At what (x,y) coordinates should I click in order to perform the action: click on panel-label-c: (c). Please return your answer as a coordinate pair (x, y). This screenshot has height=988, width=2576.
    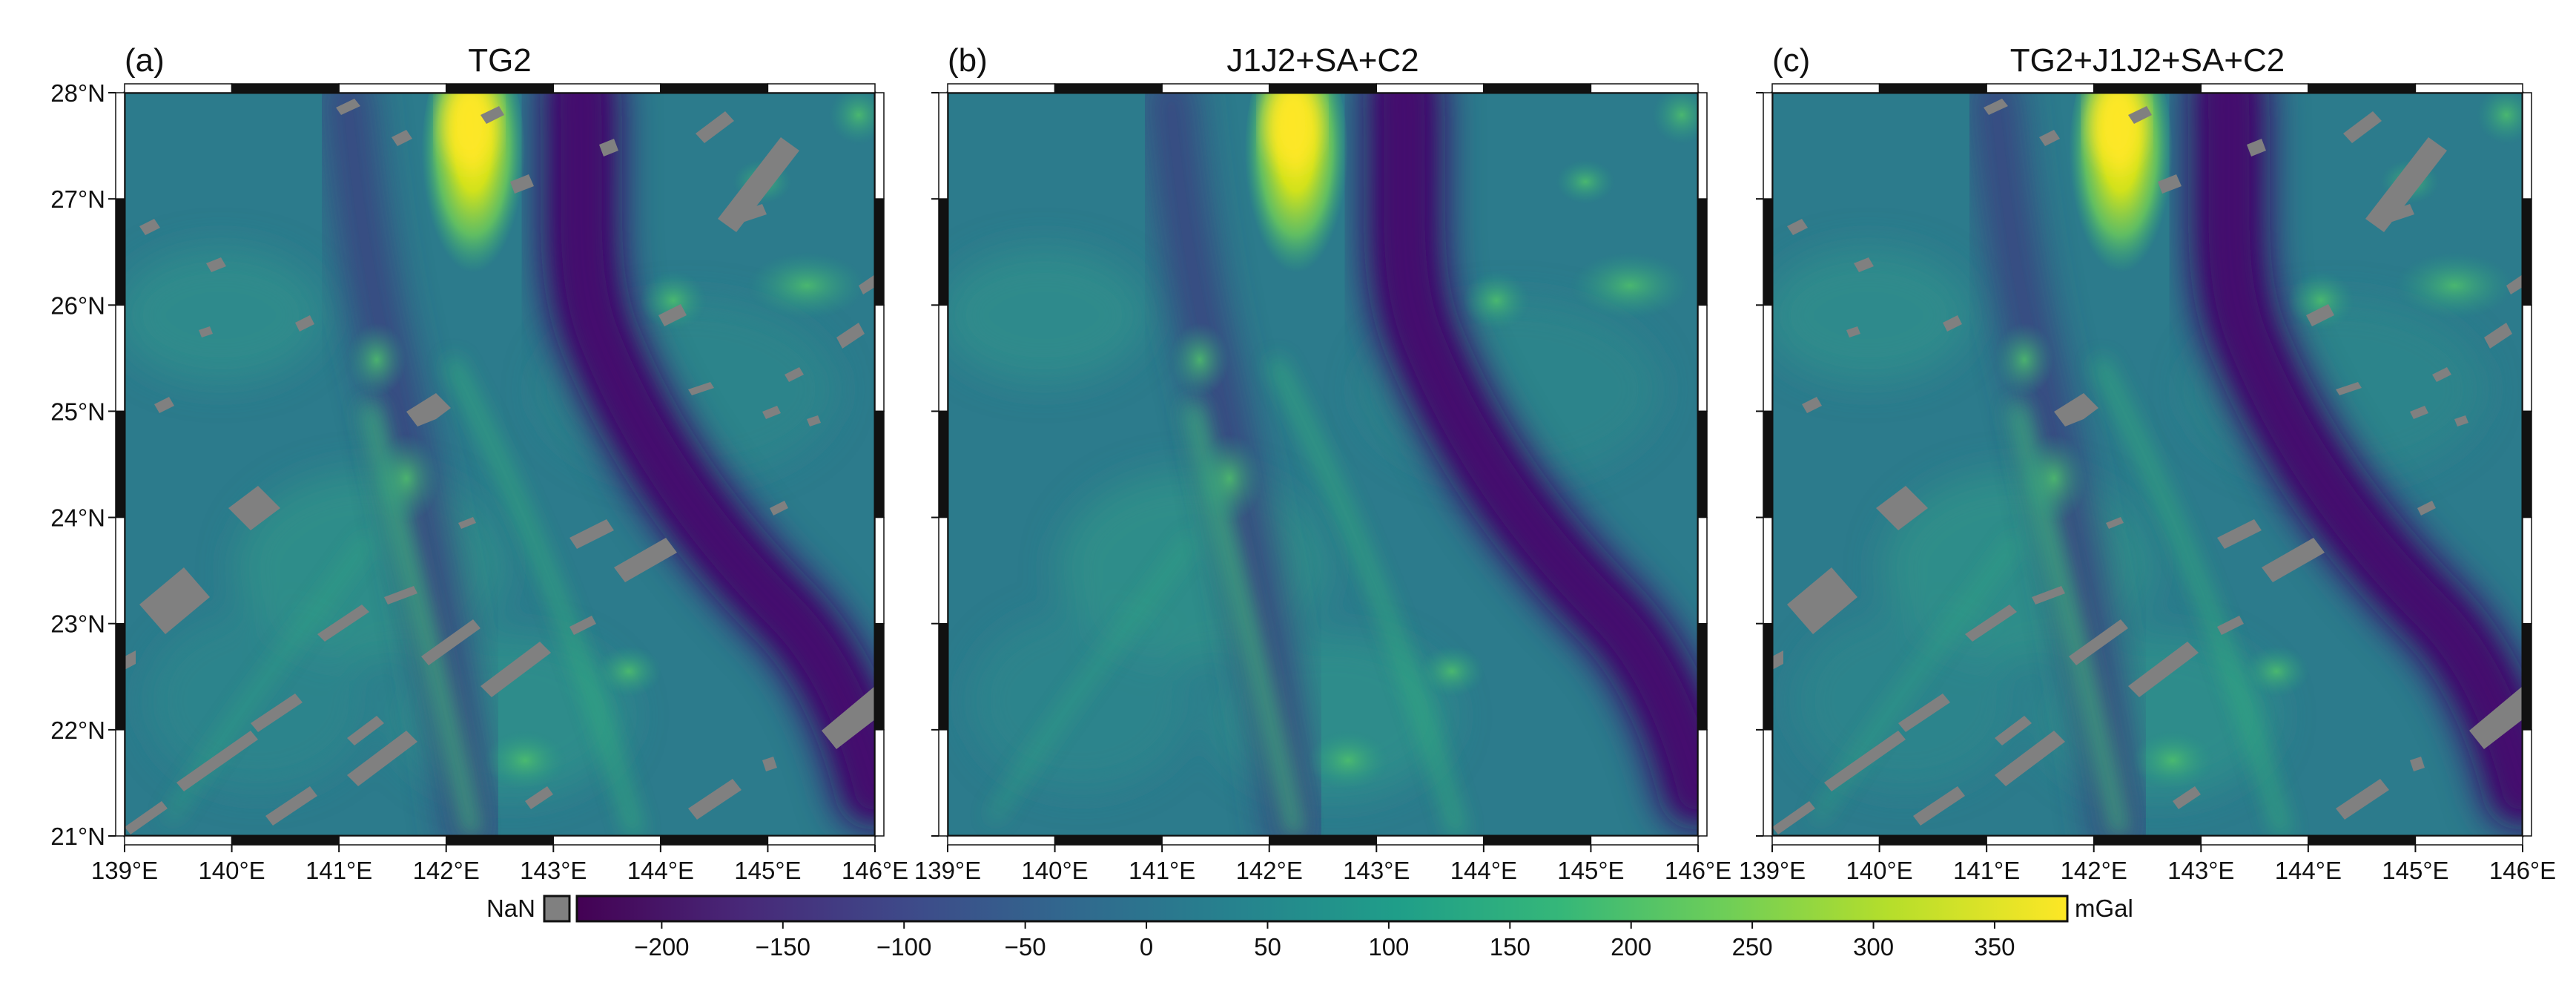
    Looking at the image, I should click on (1791, 60).